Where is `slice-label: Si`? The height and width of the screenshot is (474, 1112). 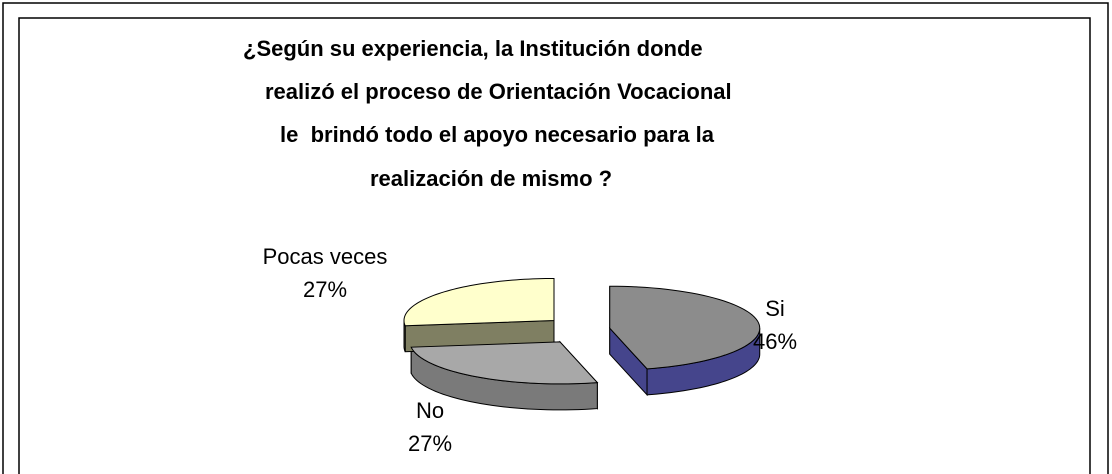
slice-label: Si is located at coordinates (775, 308).